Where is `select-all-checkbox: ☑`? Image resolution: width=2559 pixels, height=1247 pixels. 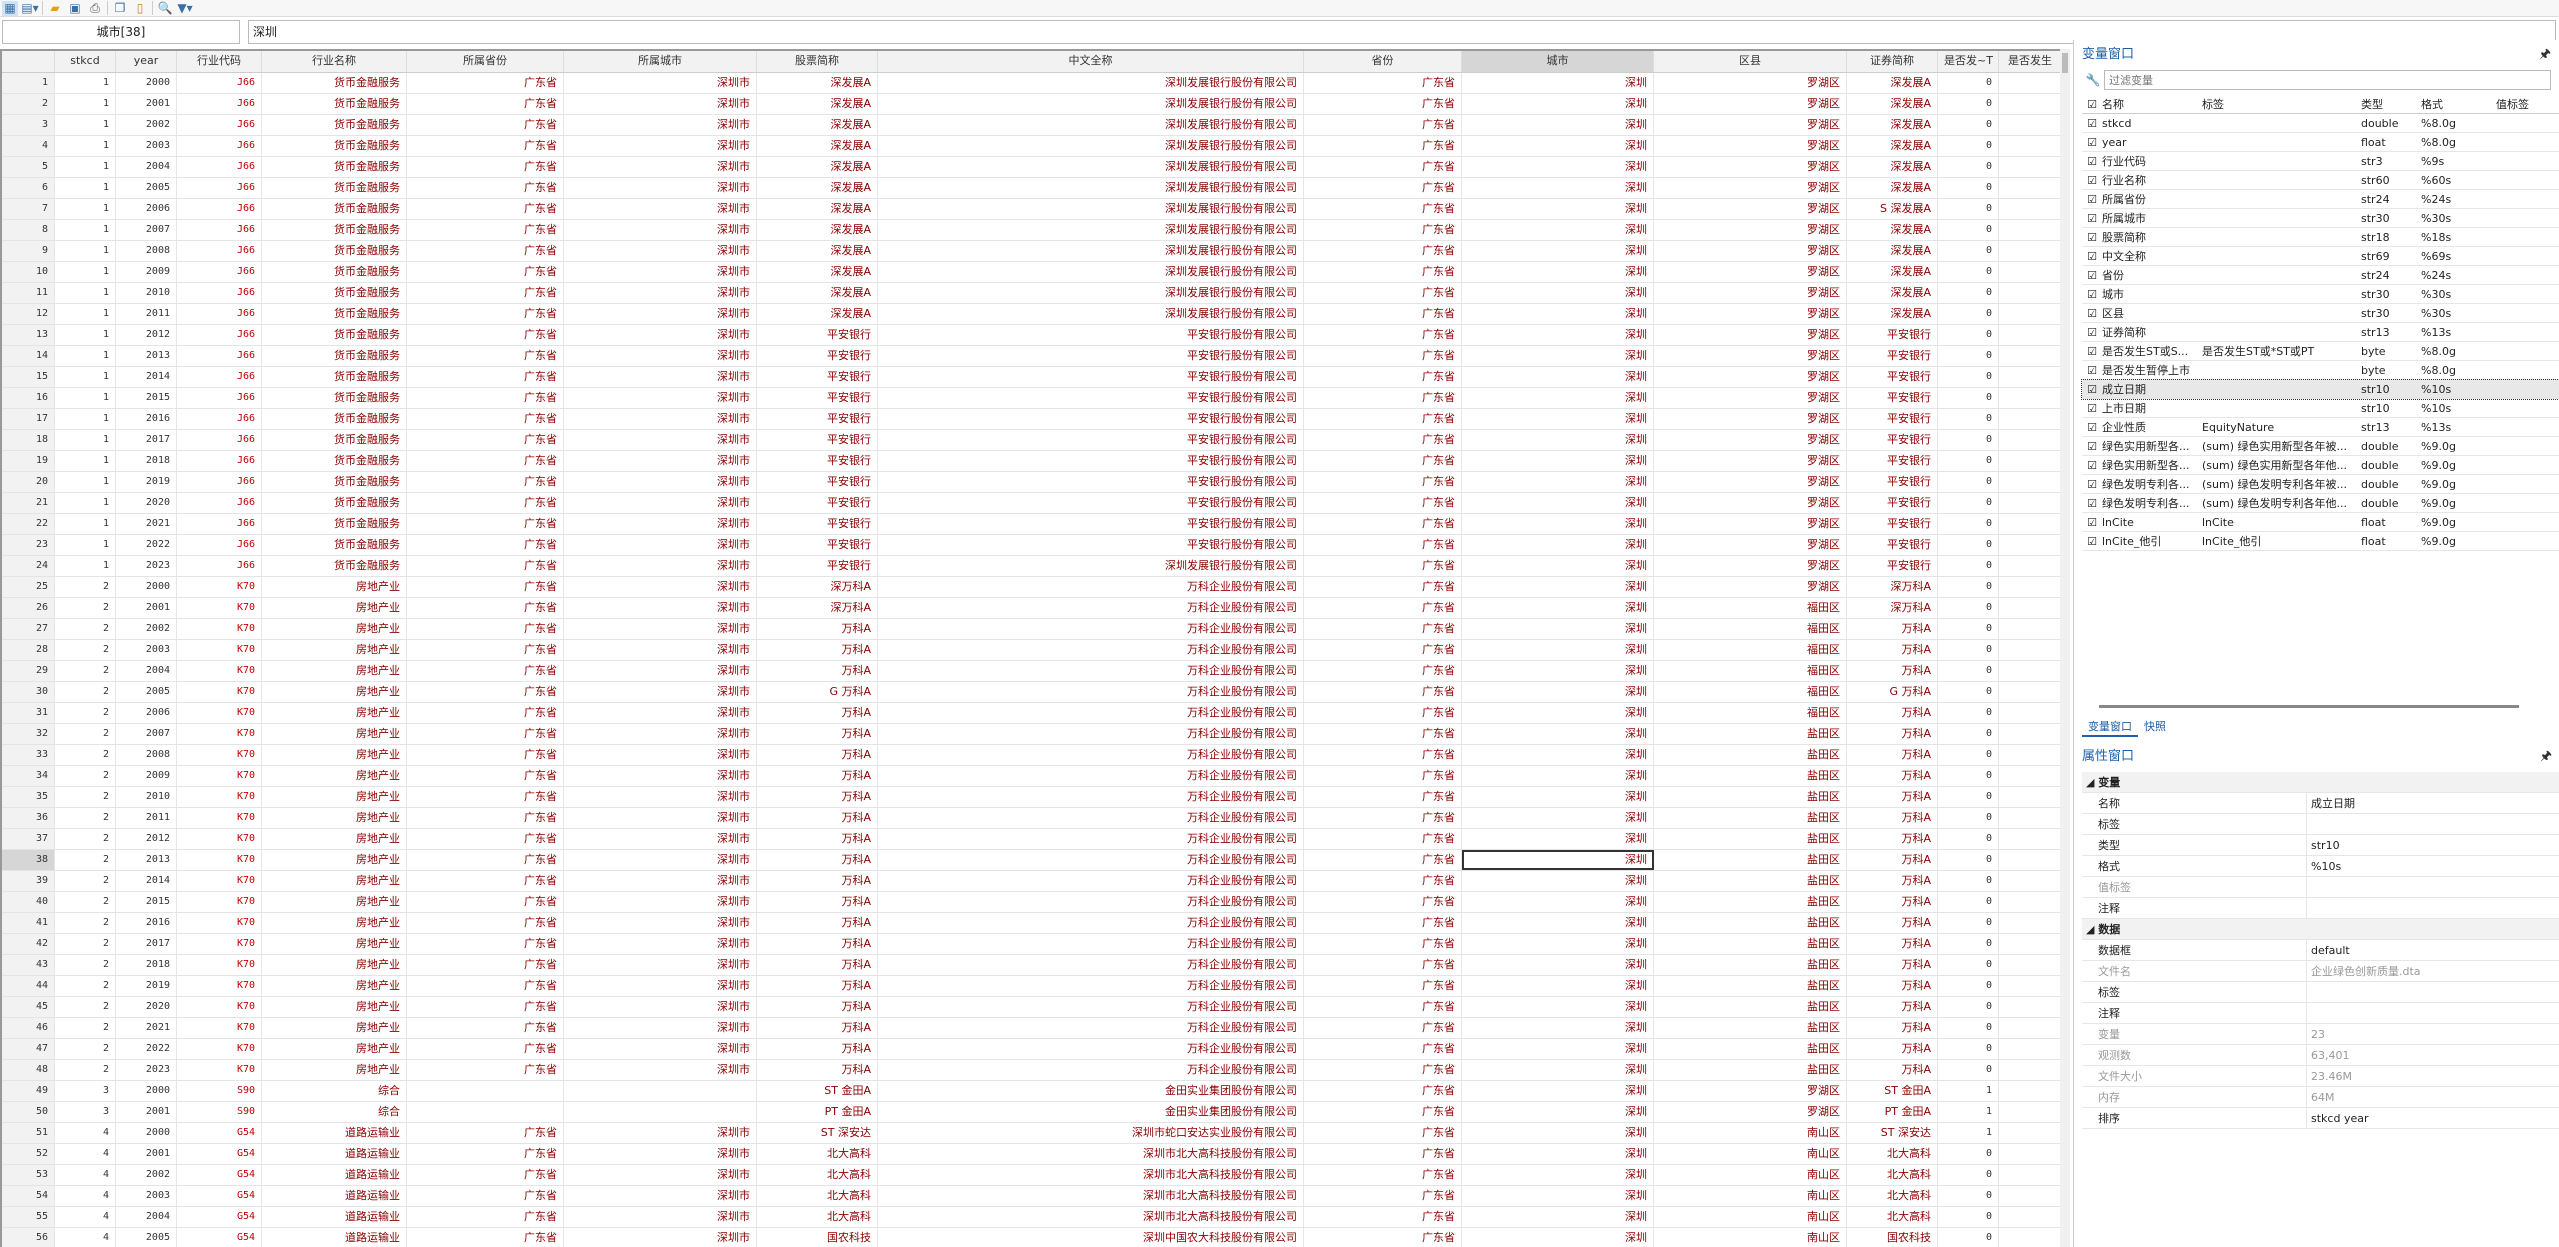 select-all-checkbox: ☑ is located at coordinates (2092, 104).